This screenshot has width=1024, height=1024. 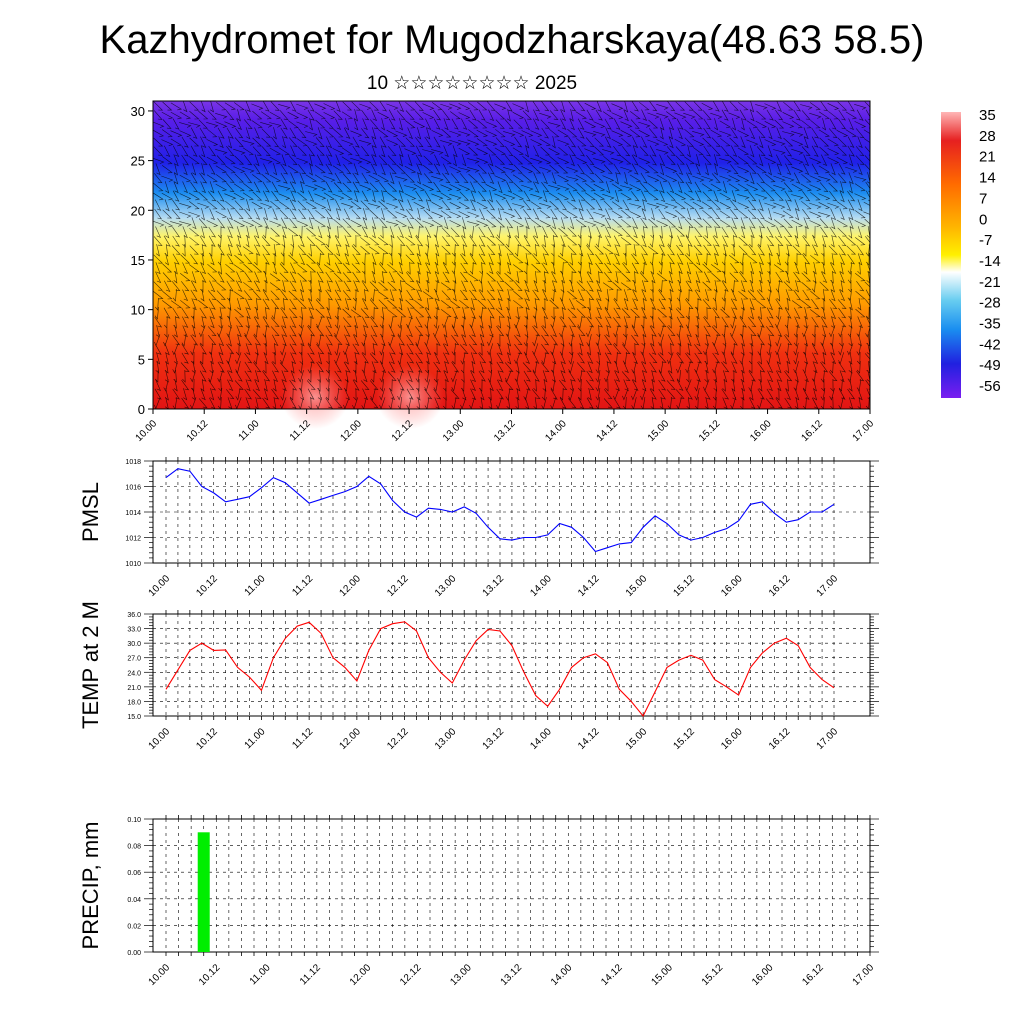 What do you see at coordinates (990, 324) in the screenshot?
I see `colorbar-label: -35` at bounding box center [990, 324].